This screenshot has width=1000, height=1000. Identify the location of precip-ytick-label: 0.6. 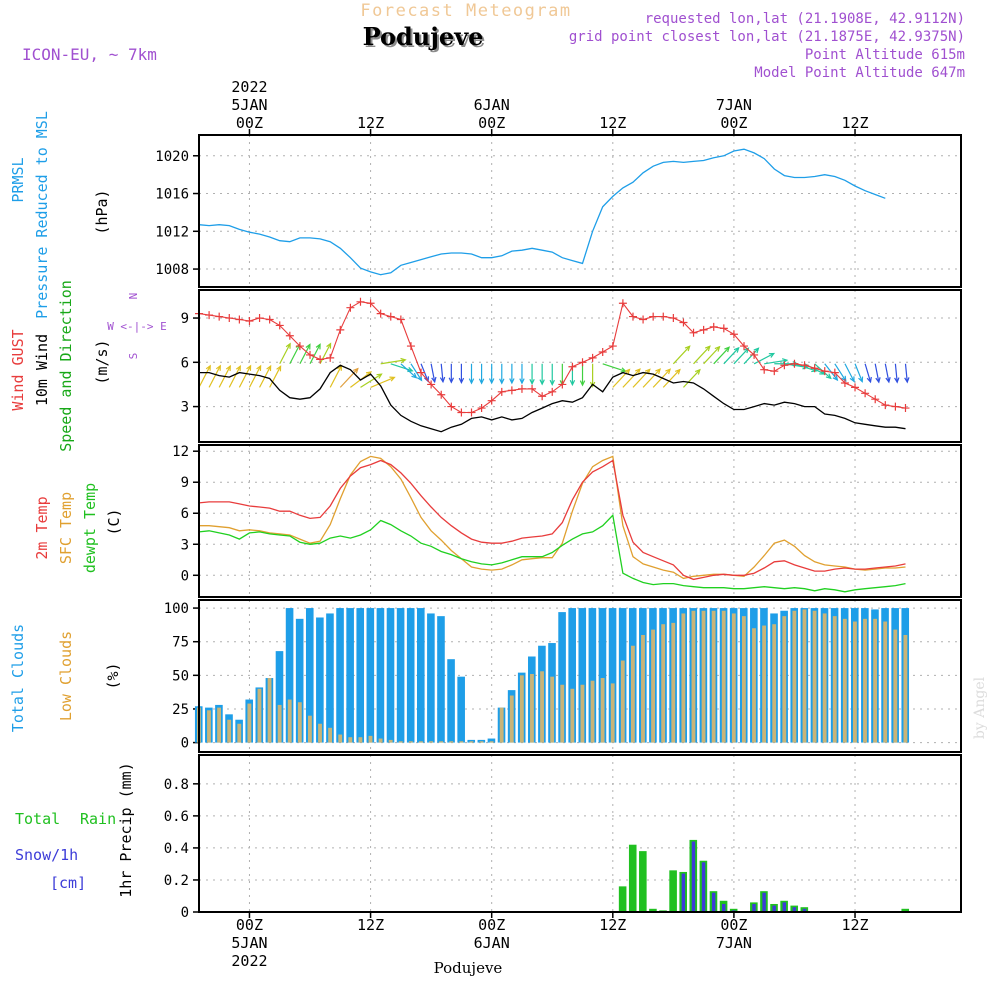
(176, 817).